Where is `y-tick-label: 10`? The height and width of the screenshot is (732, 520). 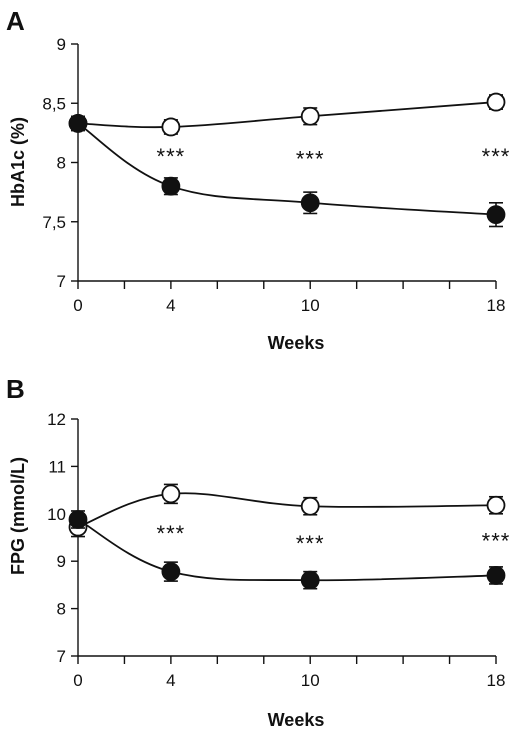 y-tick-label: 10 is located at coordinates (56, 514).